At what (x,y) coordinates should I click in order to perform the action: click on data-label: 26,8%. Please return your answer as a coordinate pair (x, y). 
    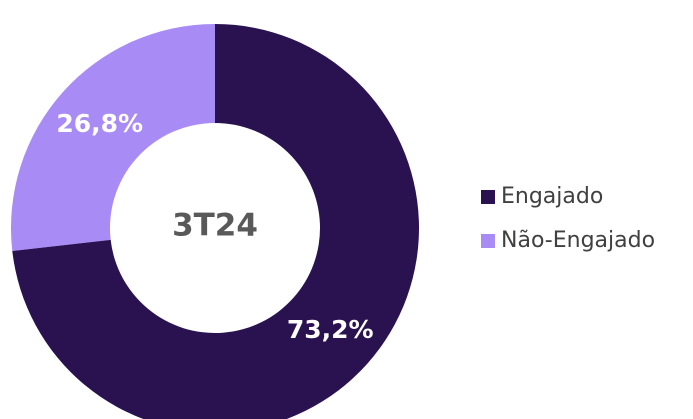
    Looking at the image, I should click on (99, 123).